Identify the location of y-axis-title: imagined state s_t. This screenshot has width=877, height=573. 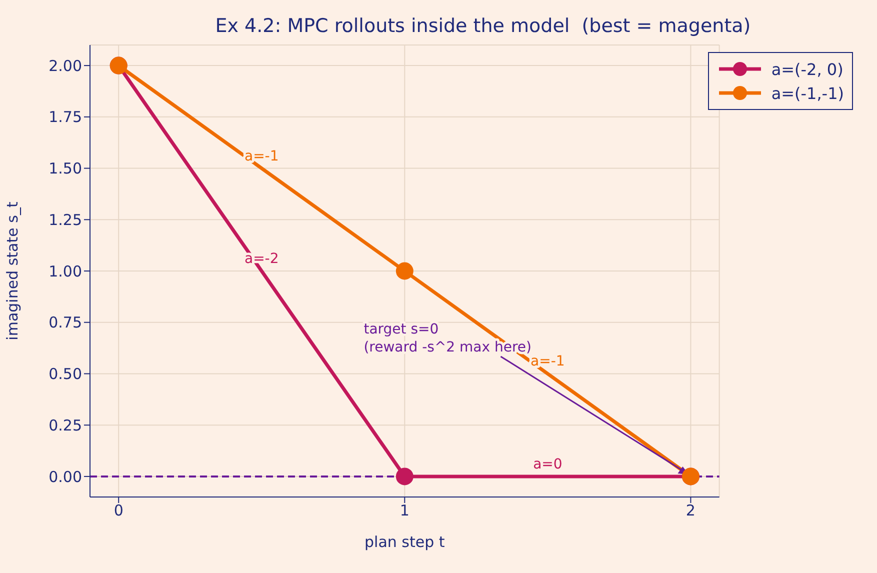
(12, 271).